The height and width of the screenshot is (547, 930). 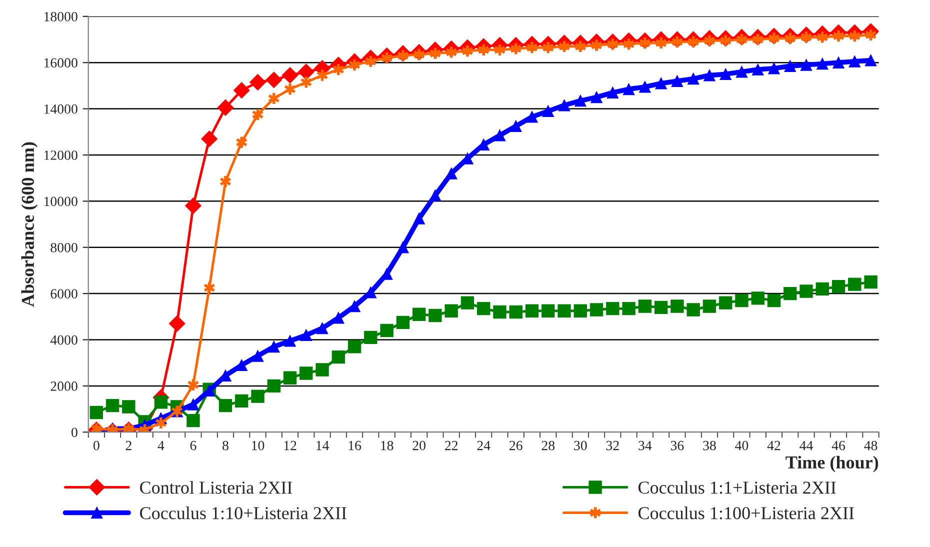 What do you see at coordinates (612, 445) in the screenshot?
I see `x-tick-label: 32` at bounding box center [612, 445].